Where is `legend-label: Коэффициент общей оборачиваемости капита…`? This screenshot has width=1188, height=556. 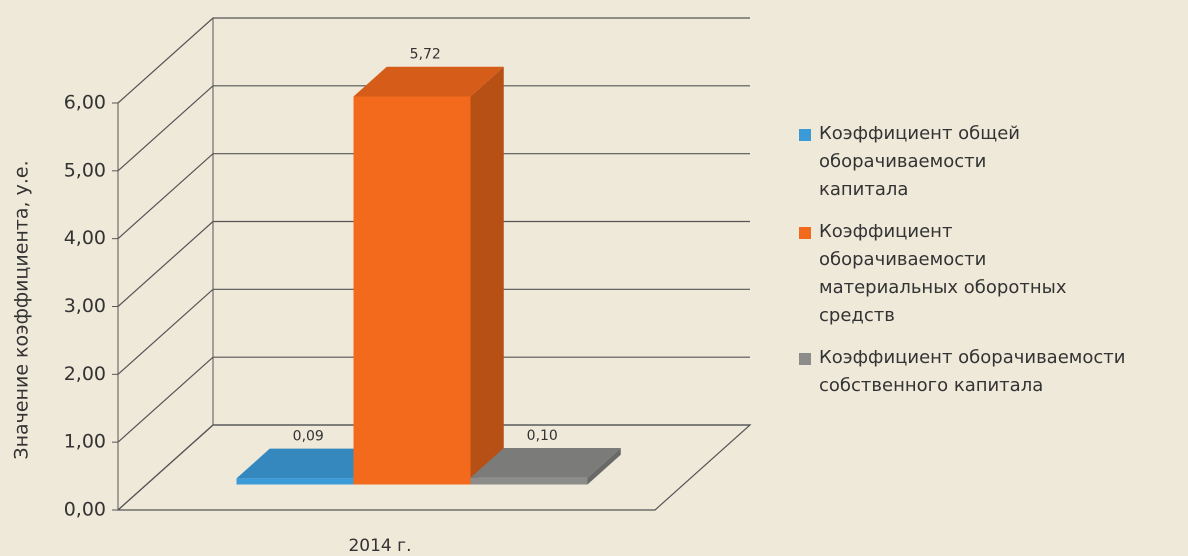
legend-label: Коэффициент общей оборачиваемости капита… is located at coordinates (919, 161).